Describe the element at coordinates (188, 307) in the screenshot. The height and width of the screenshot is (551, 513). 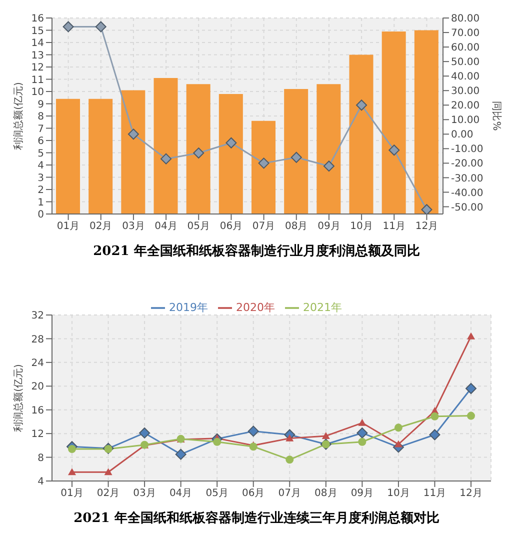
I see `legend-label: 2019年` at that location.